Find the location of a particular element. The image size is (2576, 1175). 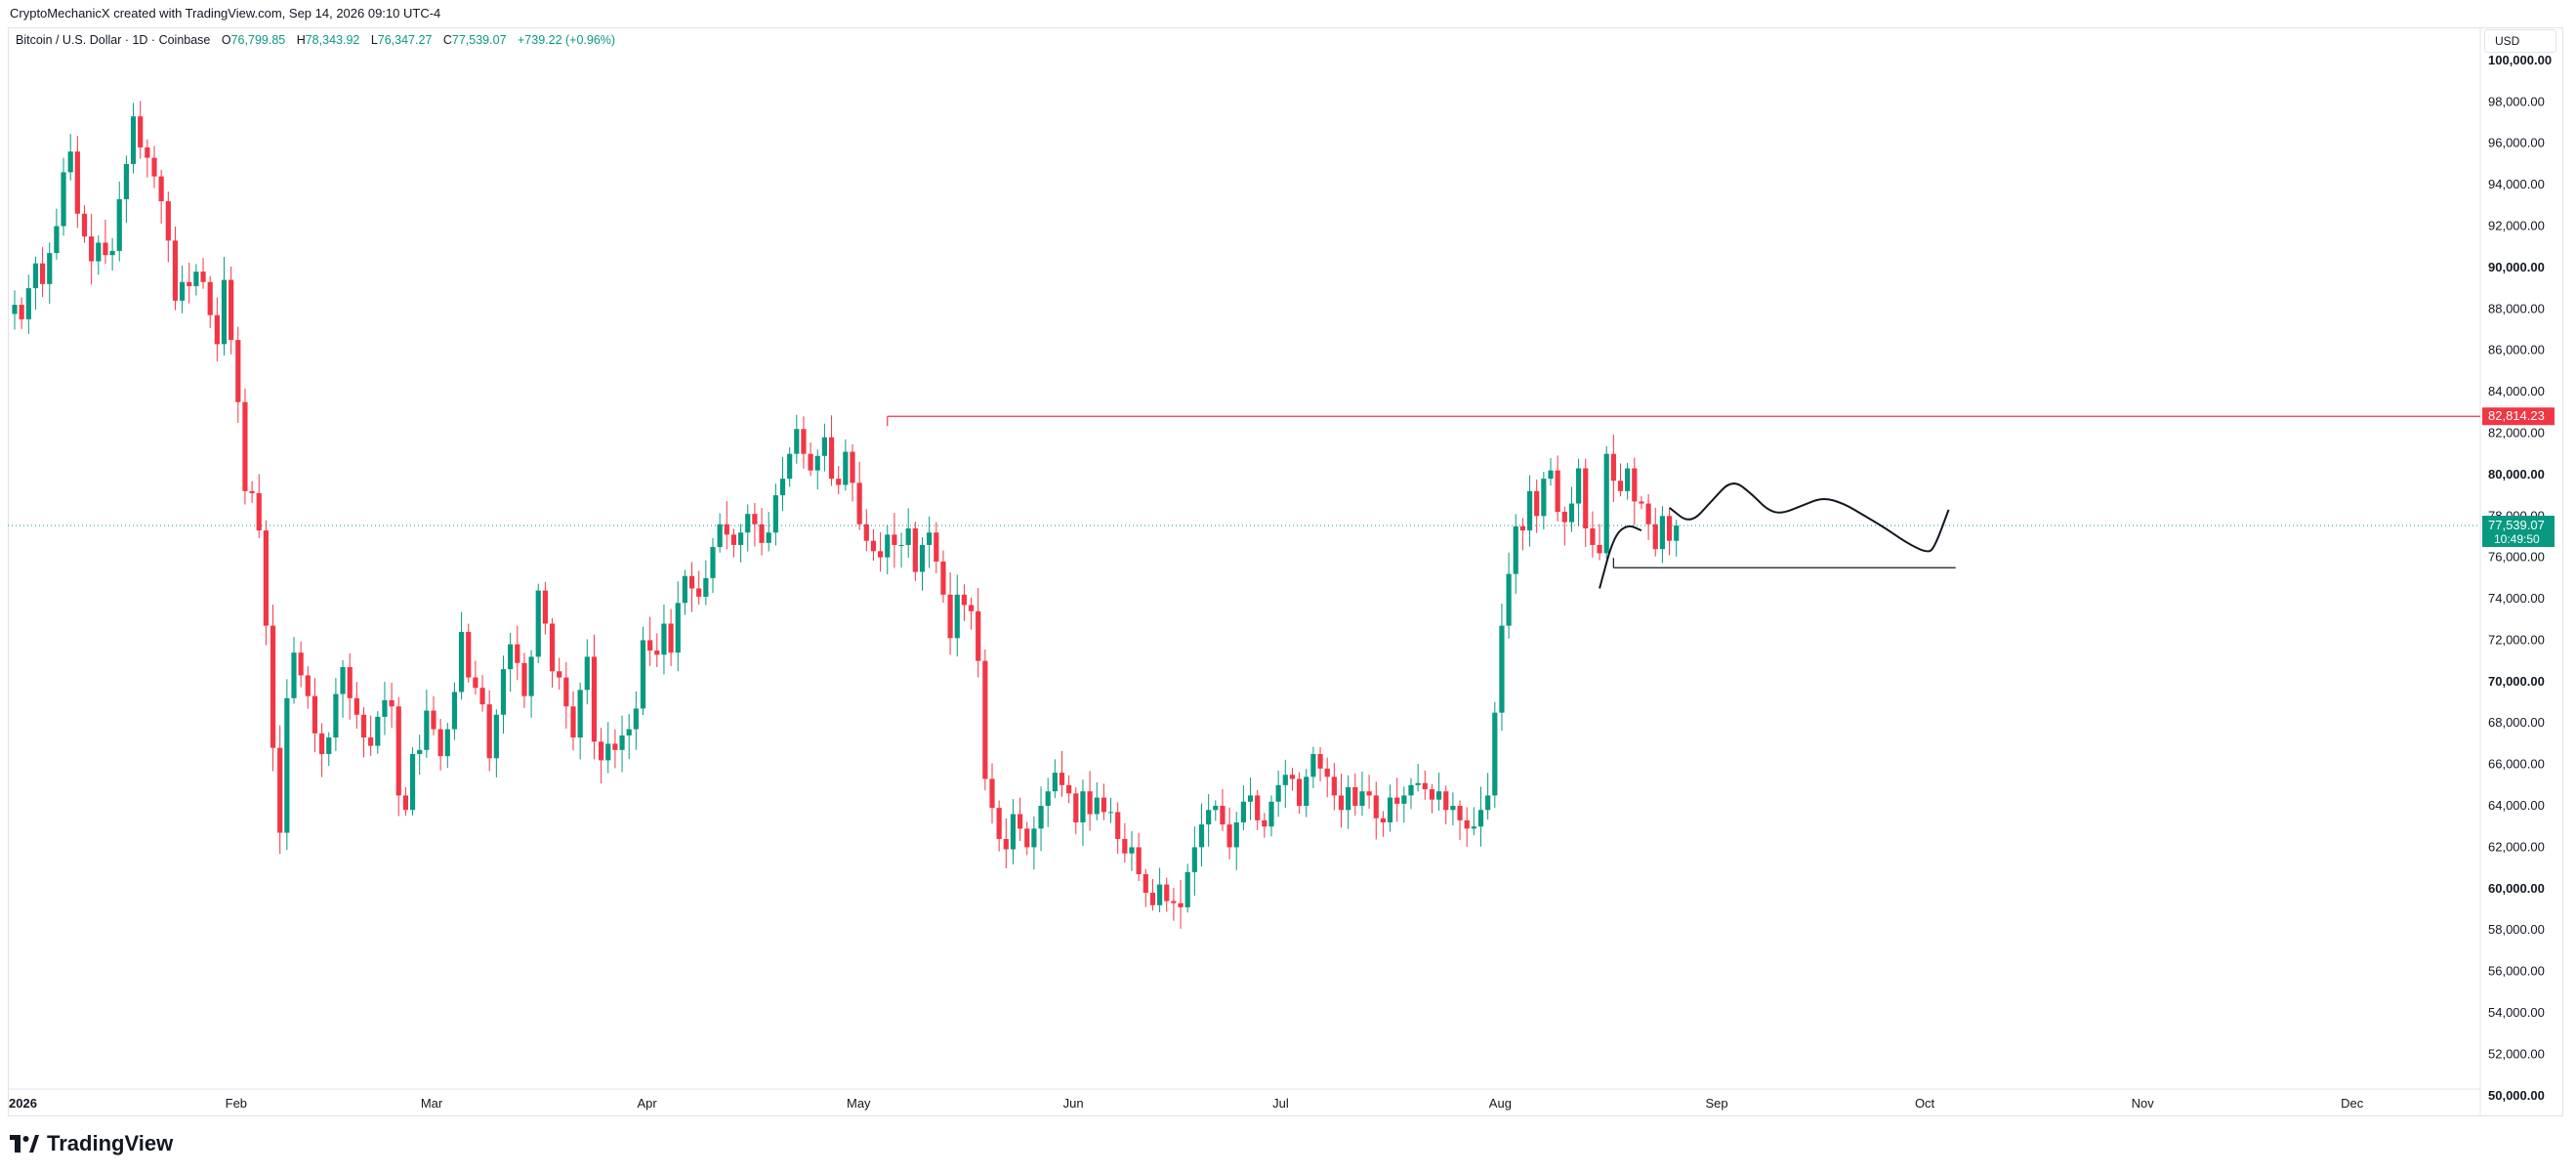

last-price-tag is located at coordinates (2518, 532).